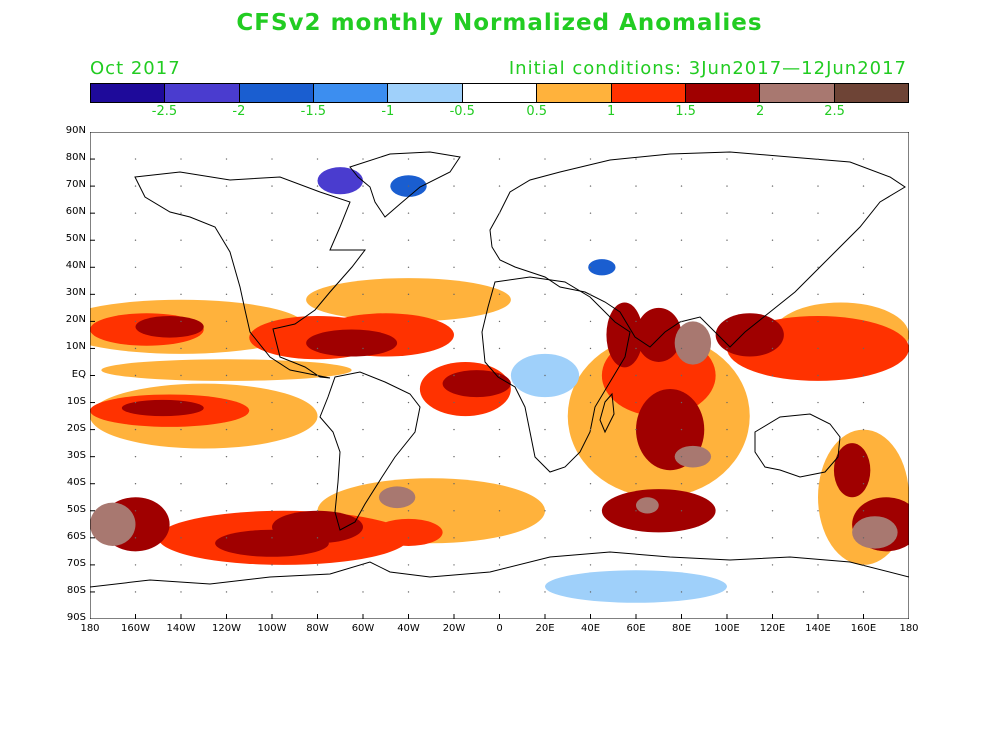 This screenshot has width=999, height=750. I want to click on lon-label: 20E, so click(545, 628).